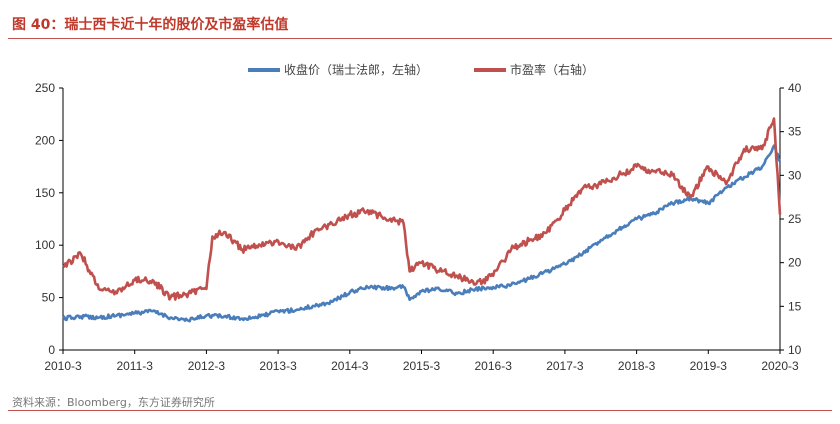 The height and width of the screenshot is (424, 840). Describe the element at coordinates (278, 366) in the screenshot. I see `x-tick-label: 2013-3` at that location.